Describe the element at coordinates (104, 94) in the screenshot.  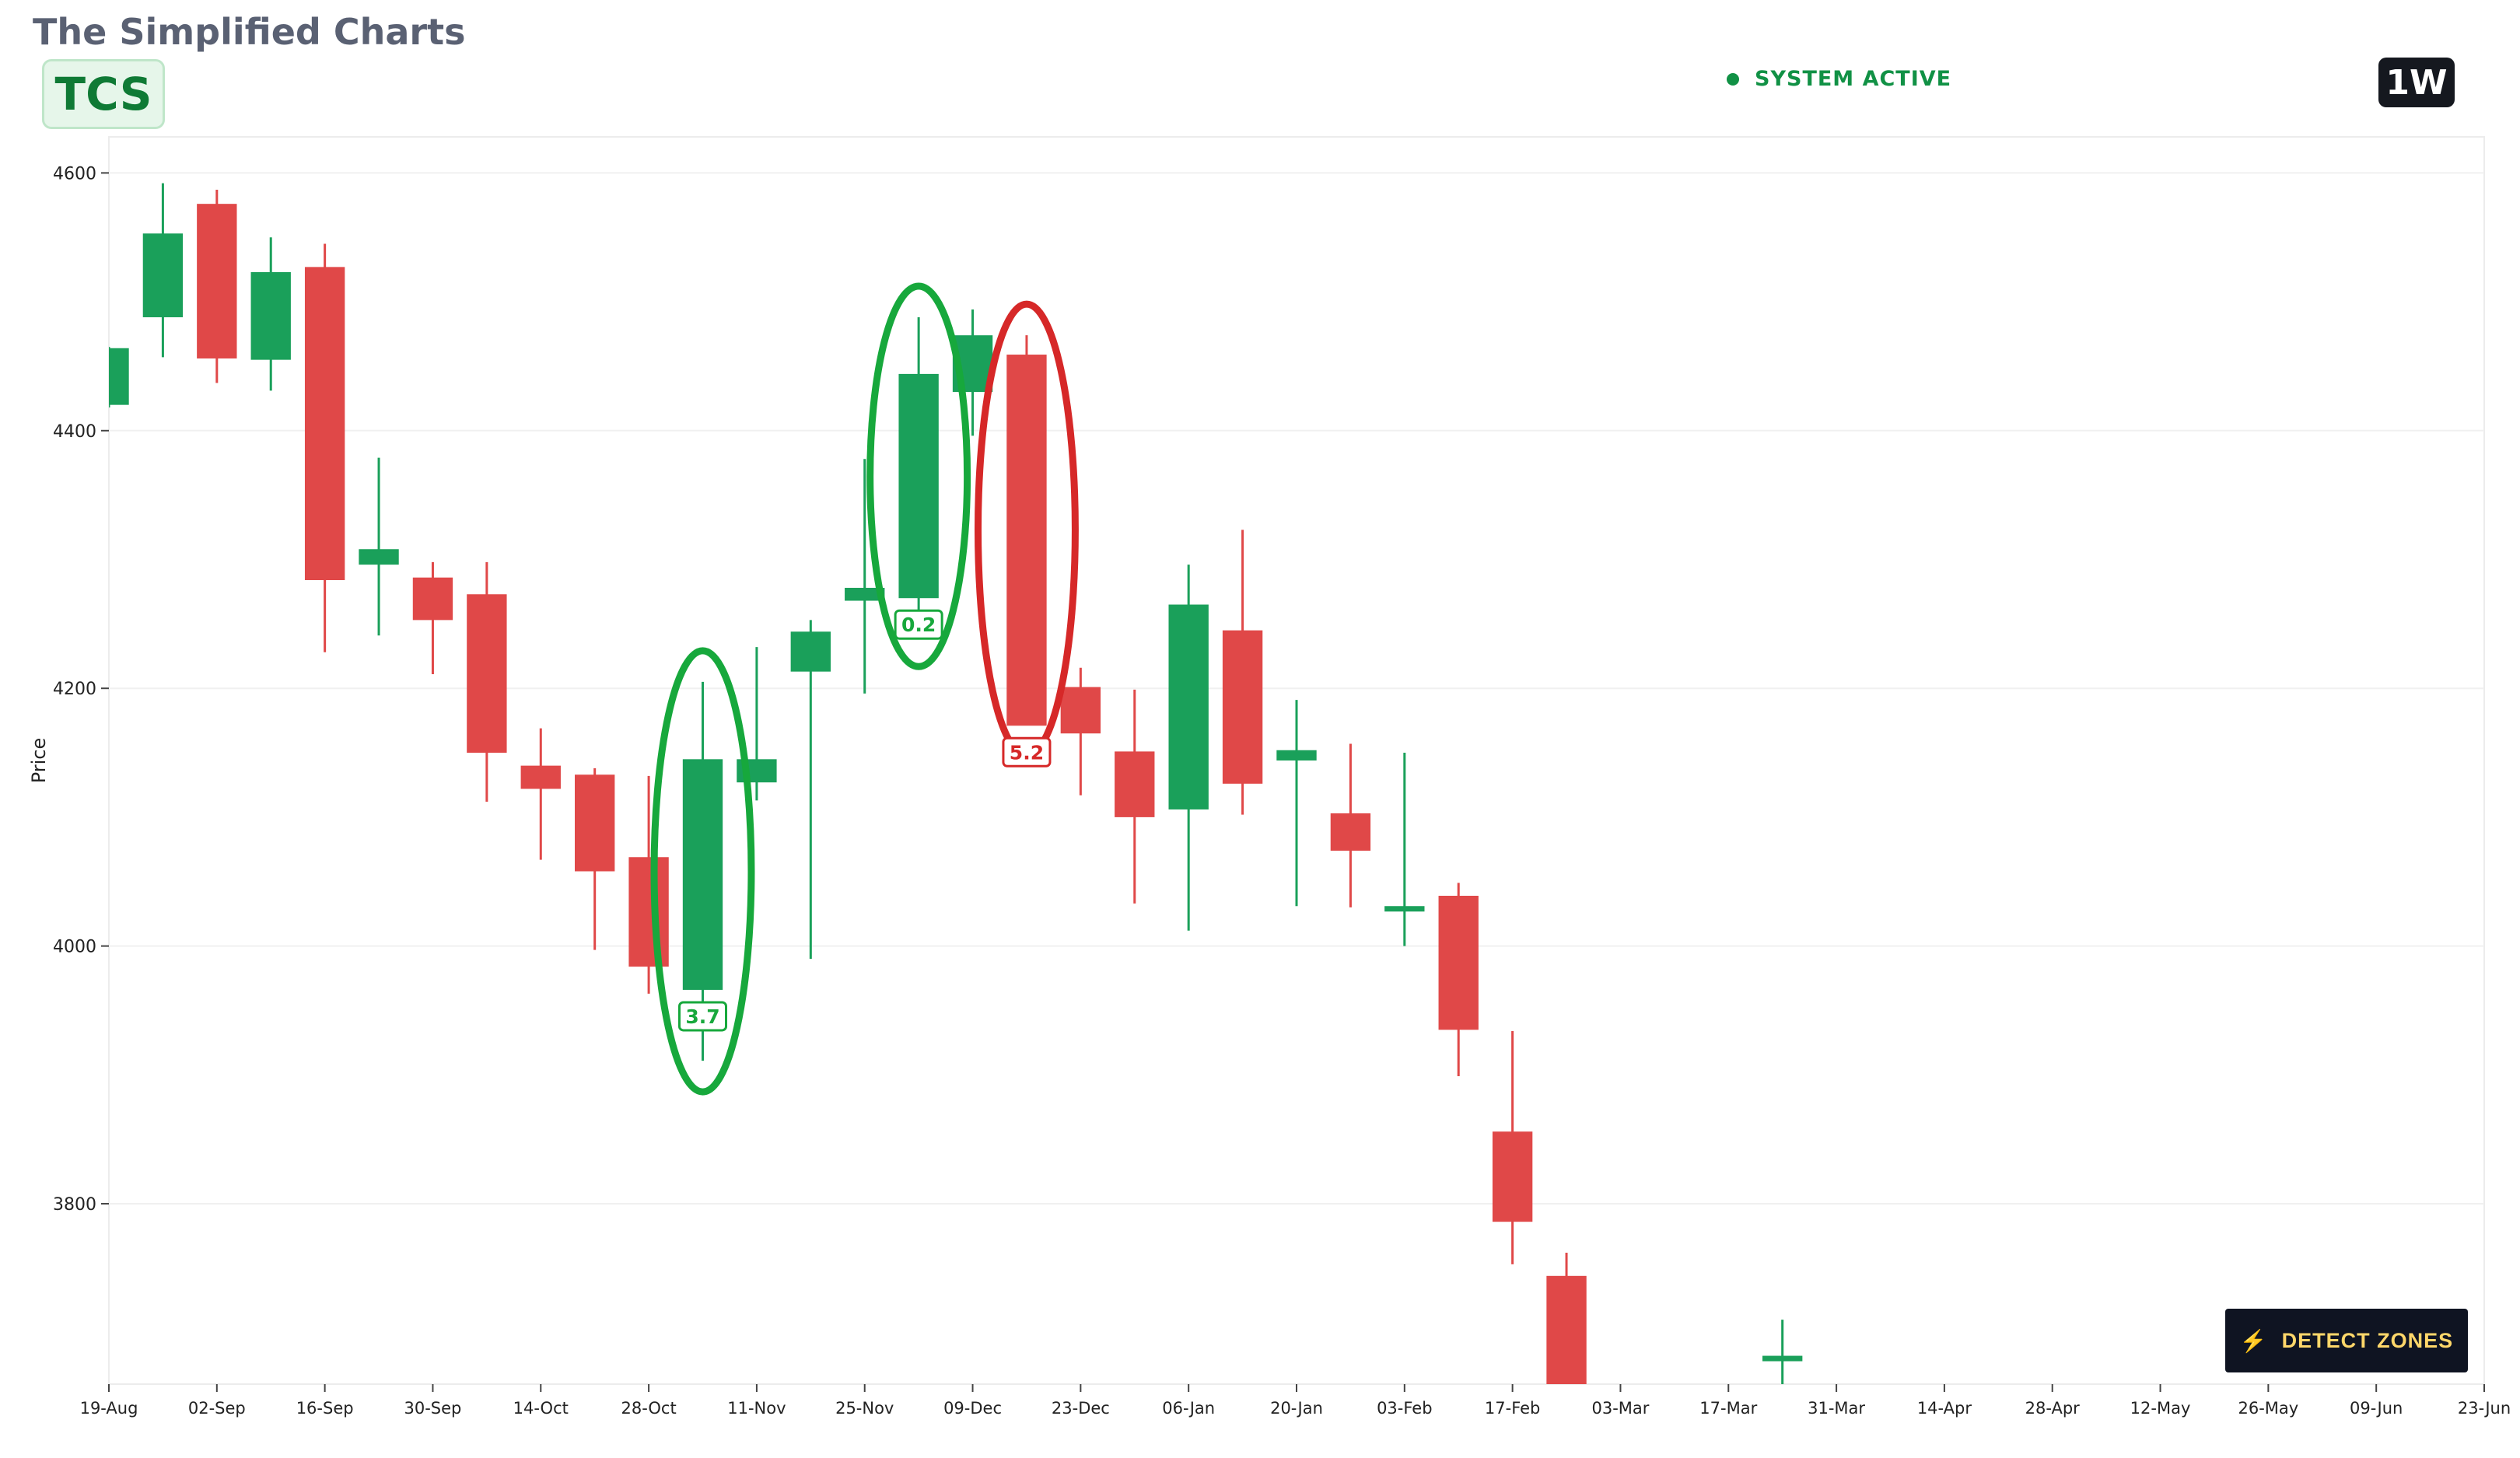
I see `ticker-badge: TCS` at that location.